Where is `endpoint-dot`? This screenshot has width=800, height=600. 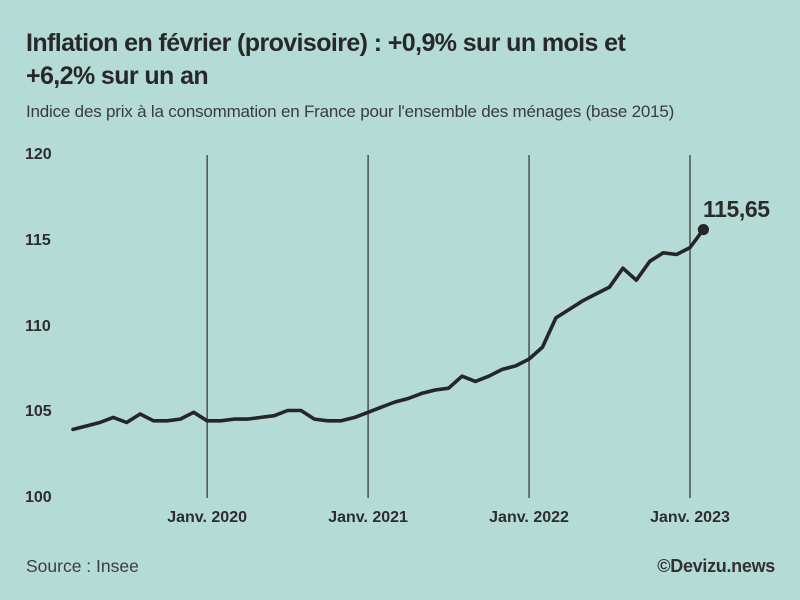
endpoint-dot is located at coordinates (703, 230).